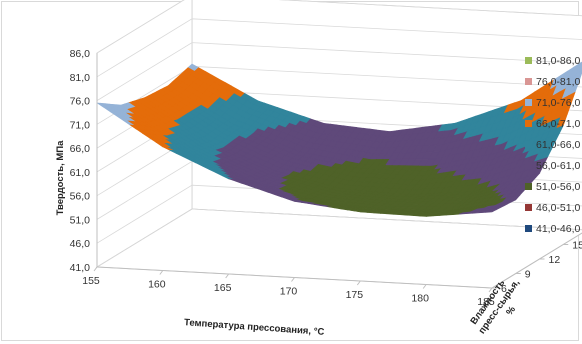  Describe the element at coordinates (80, 197) in the screenshot. I see `z-tick-label: 56,0` at that location.